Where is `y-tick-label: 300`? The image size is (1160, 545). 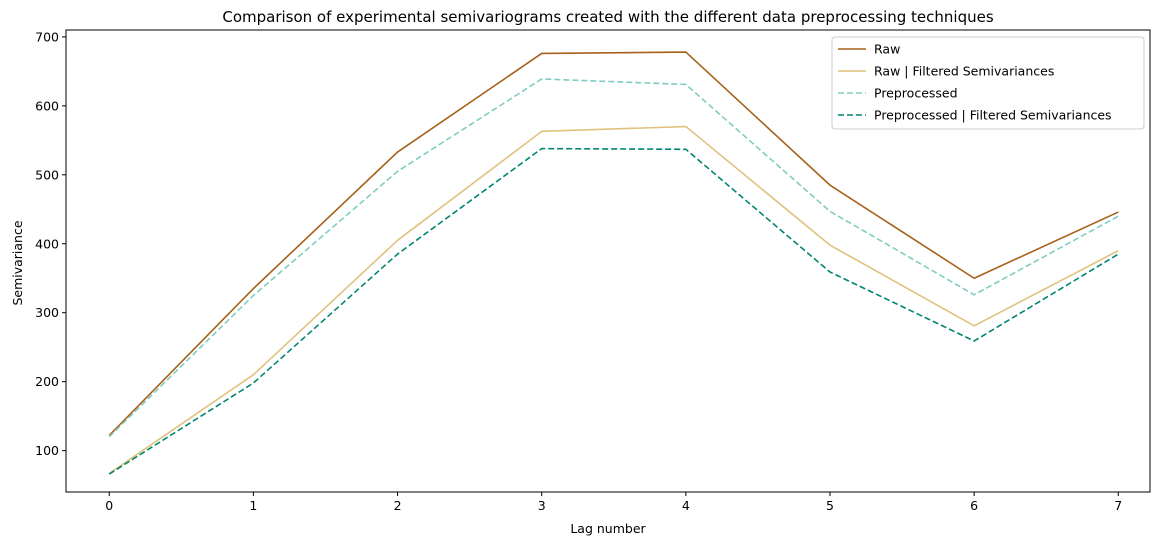 y-tick-label: 300 is located at coordinates (47, 312).